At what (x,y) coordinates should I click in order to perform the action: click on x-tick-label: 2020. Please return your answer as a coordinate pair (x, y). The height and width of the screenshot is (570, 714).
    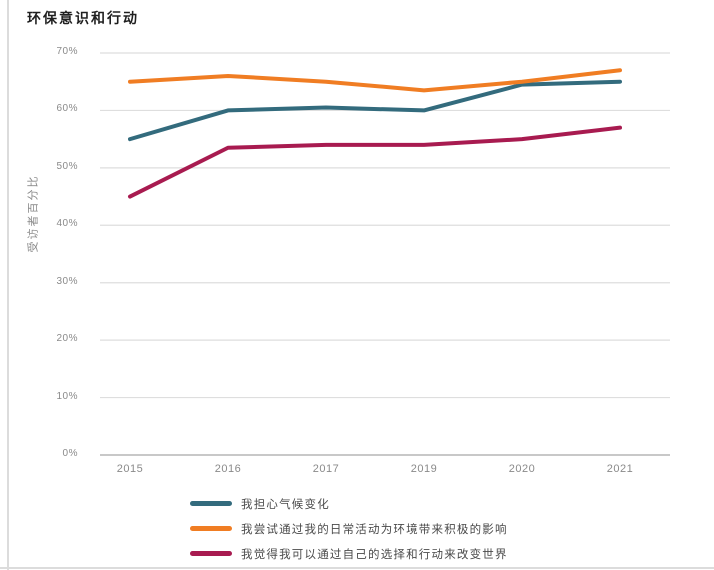
    Looking at the image, I should click on (522, 469).